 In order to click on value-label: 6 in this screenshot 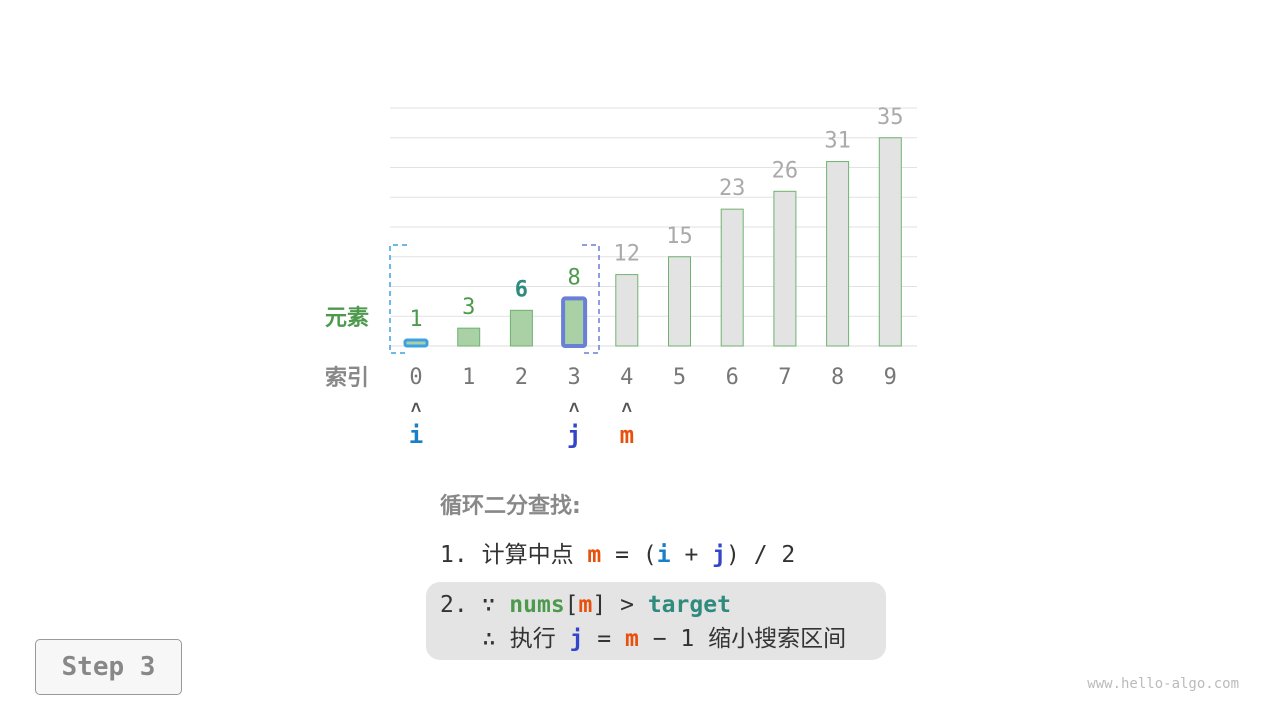, I will do `click(521, 289)`.